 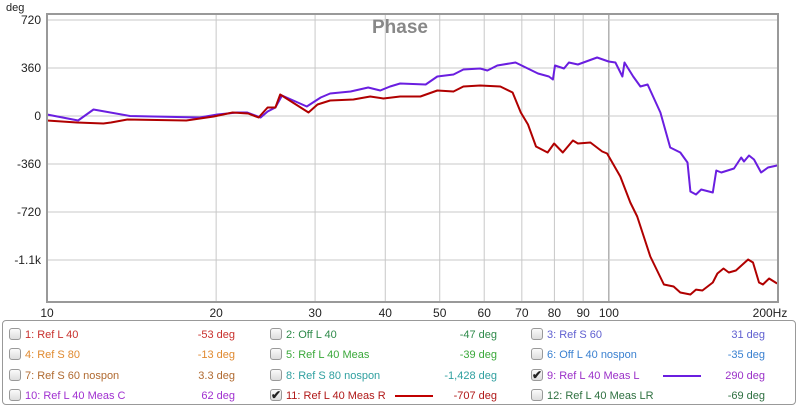 I want to click on legend-value: 290 deg, so click(x=745, y=376).